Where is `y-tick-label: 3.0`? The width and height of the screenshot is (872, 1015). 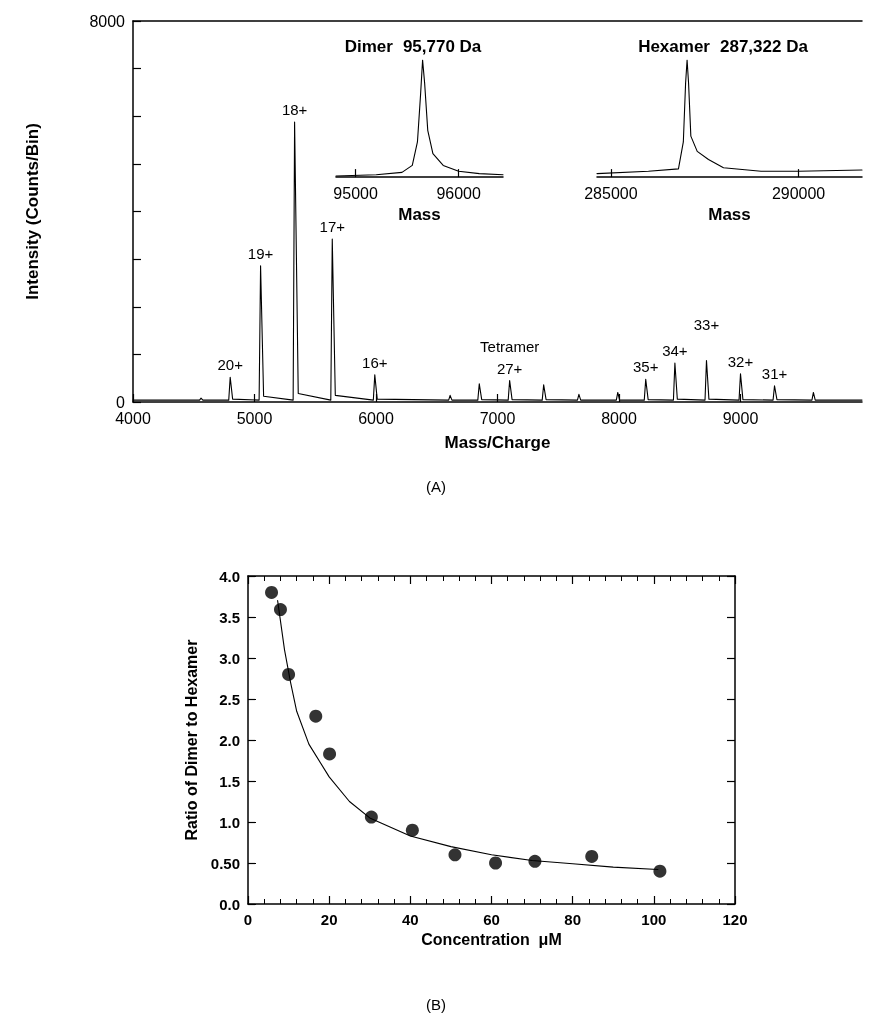
y-tick-label: 3.0 is located at coordinates (229, 658).